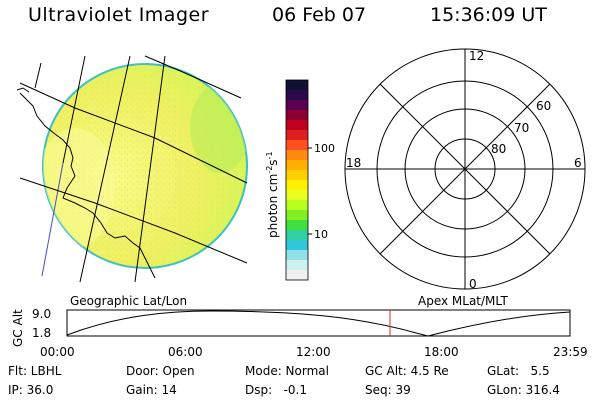 The image size is (600, 400). I want to click on mlt-label-12: 12, so click(476, 56).